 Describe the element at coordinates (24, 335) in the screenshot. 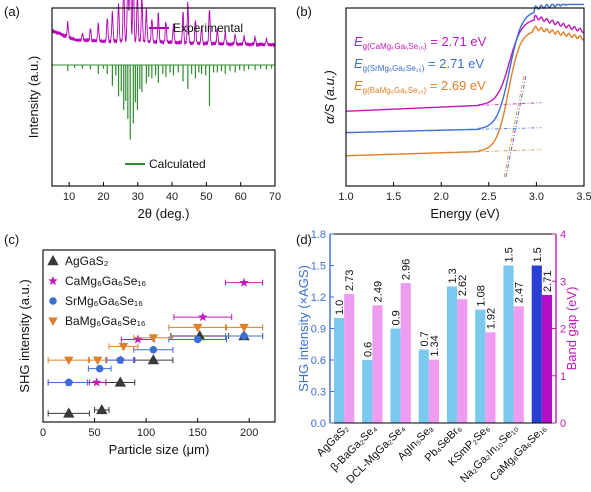

I see `y-axis-label: SHG intensity (a.u.)` at that location.